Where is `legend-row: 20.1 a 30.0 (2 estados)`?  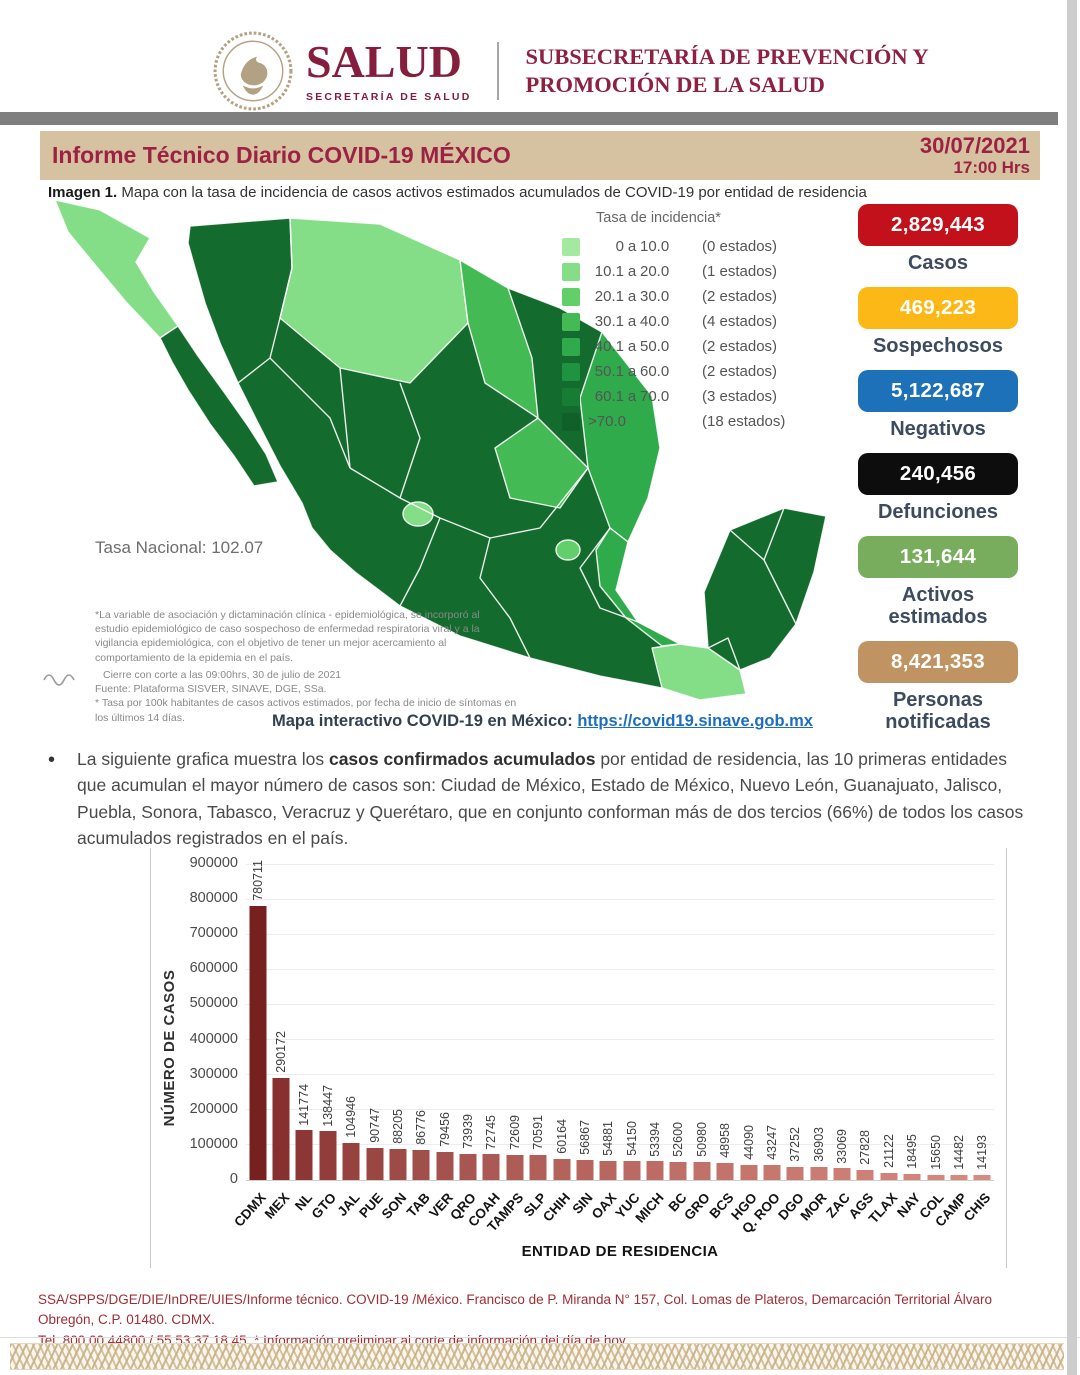 legend-row: 20.1 a 30.0 (2 estados) is located at coordinates (682, 296).